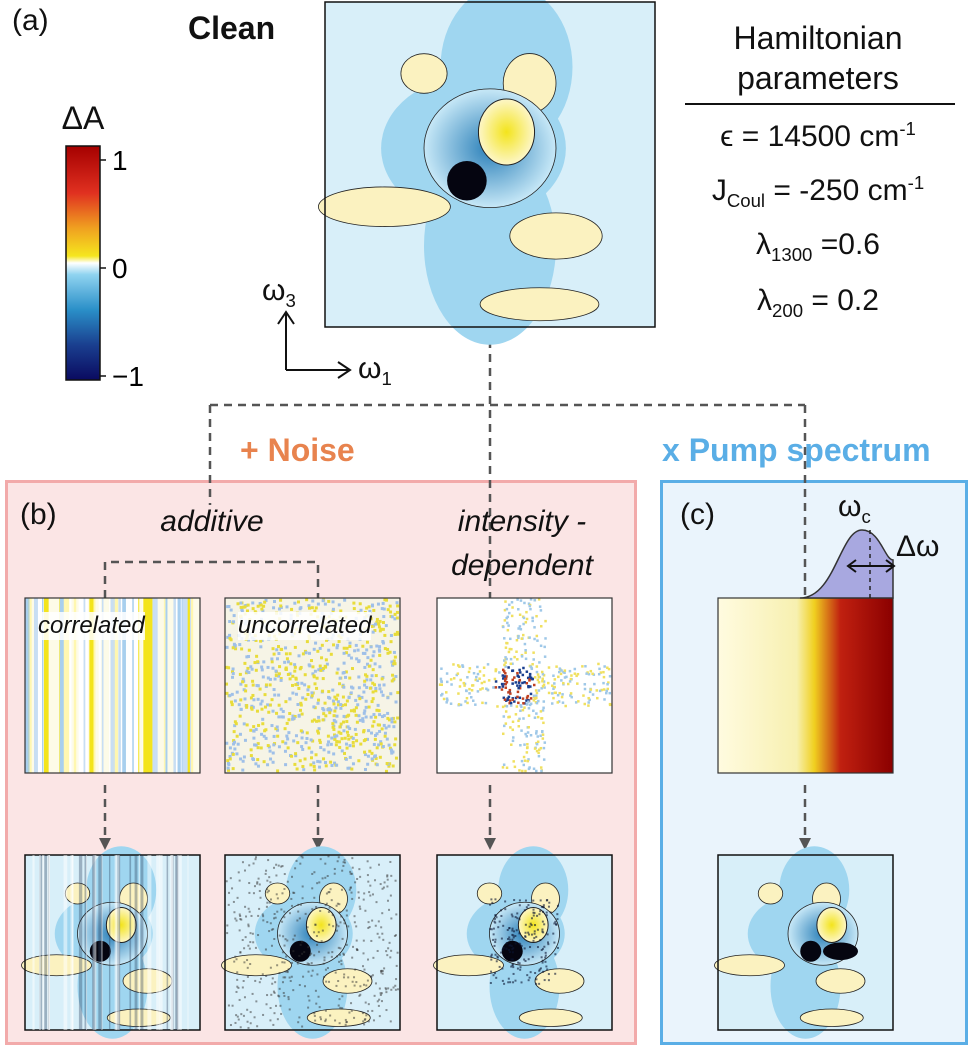 Image resolution: width=975 pixels, height=1051 pixels. I want to click on width-label: Δω, so click(918, 546).